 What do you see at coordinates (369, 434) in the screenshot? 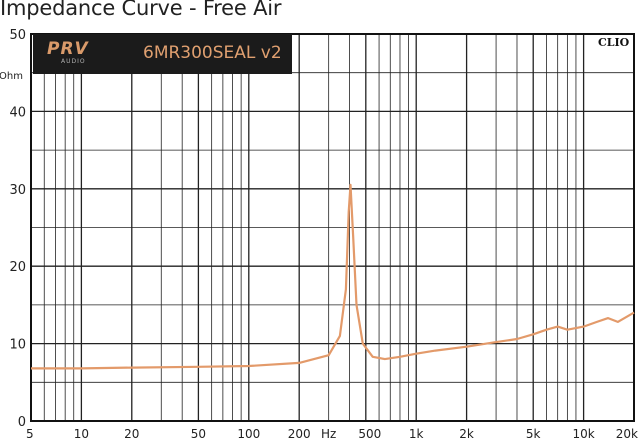
I see `x-tick-label: 500` at bounding box center [369, 434].